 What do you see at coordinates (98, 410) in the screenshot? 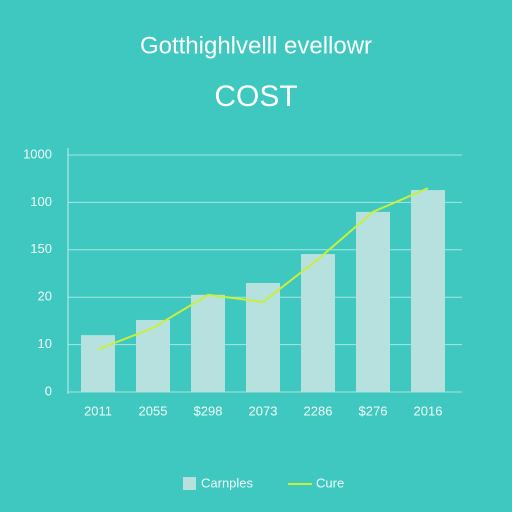
I see `x-tick-label: 2011` at bounding box center [98, 410].